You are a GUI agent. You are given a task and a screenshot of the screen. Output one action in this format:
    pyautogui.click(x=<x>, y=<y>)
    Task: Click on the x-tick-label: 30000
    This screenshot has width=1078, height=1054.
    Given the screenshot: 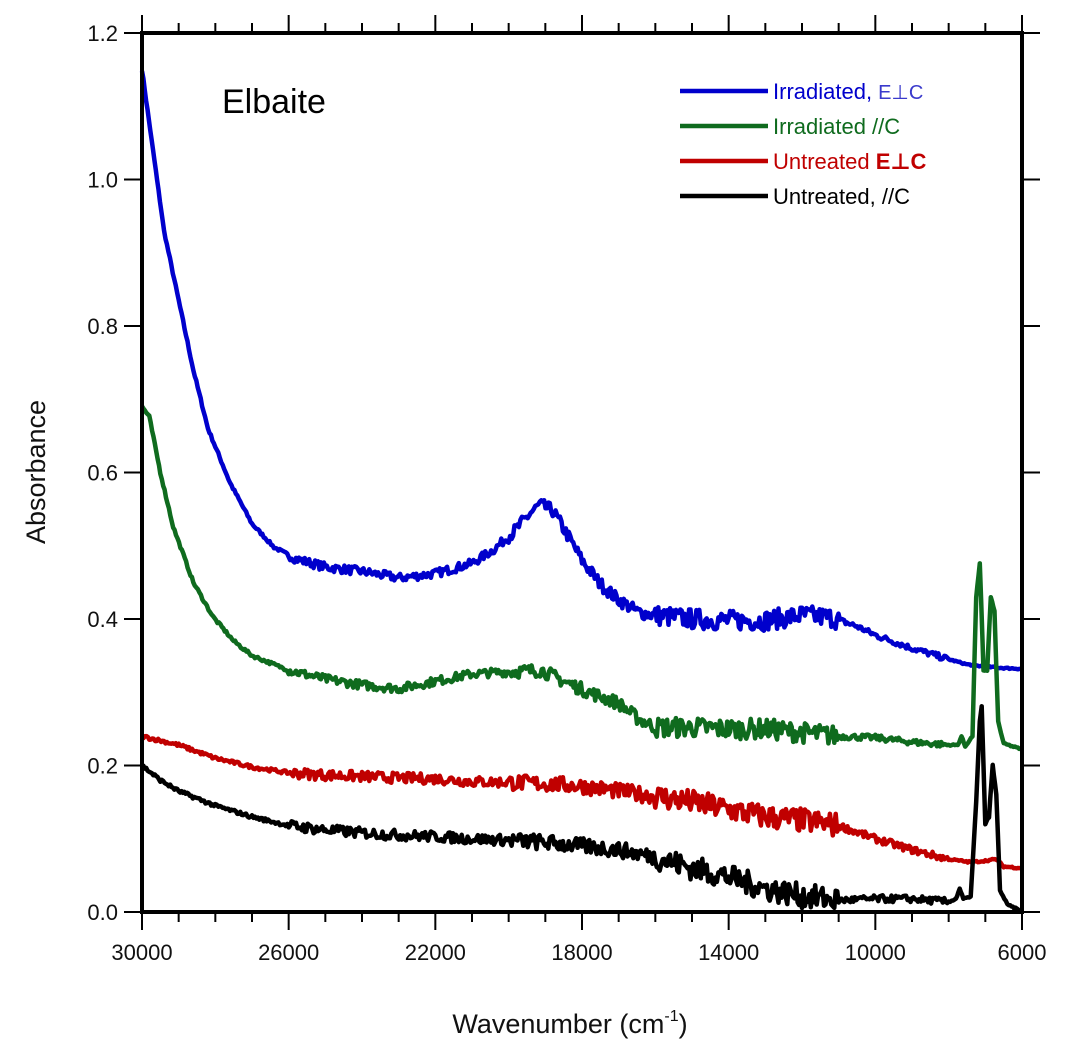 What is the action you would take?
    pyautogui.click(x=141, y=952)
    